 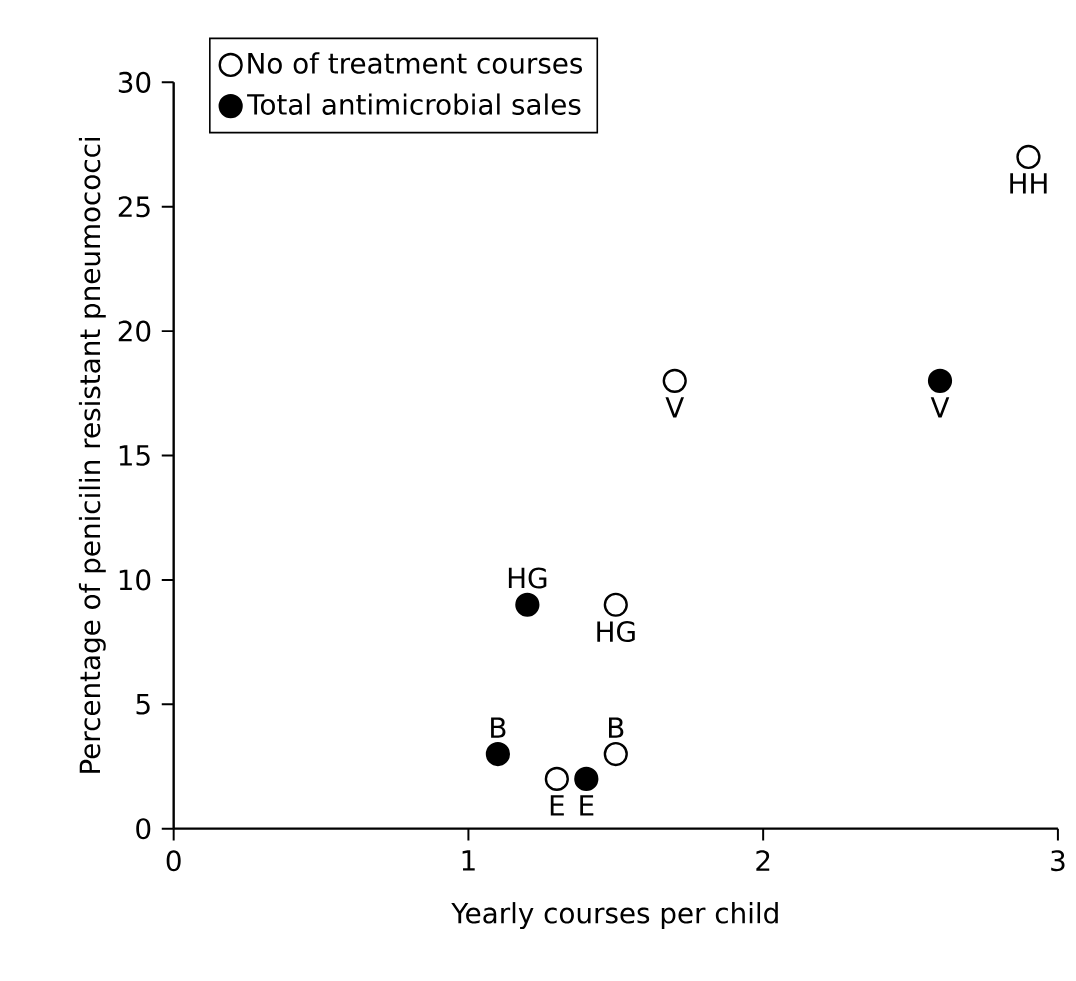 I want to click on x-tick-label: 1, so click(x=468, y=860).